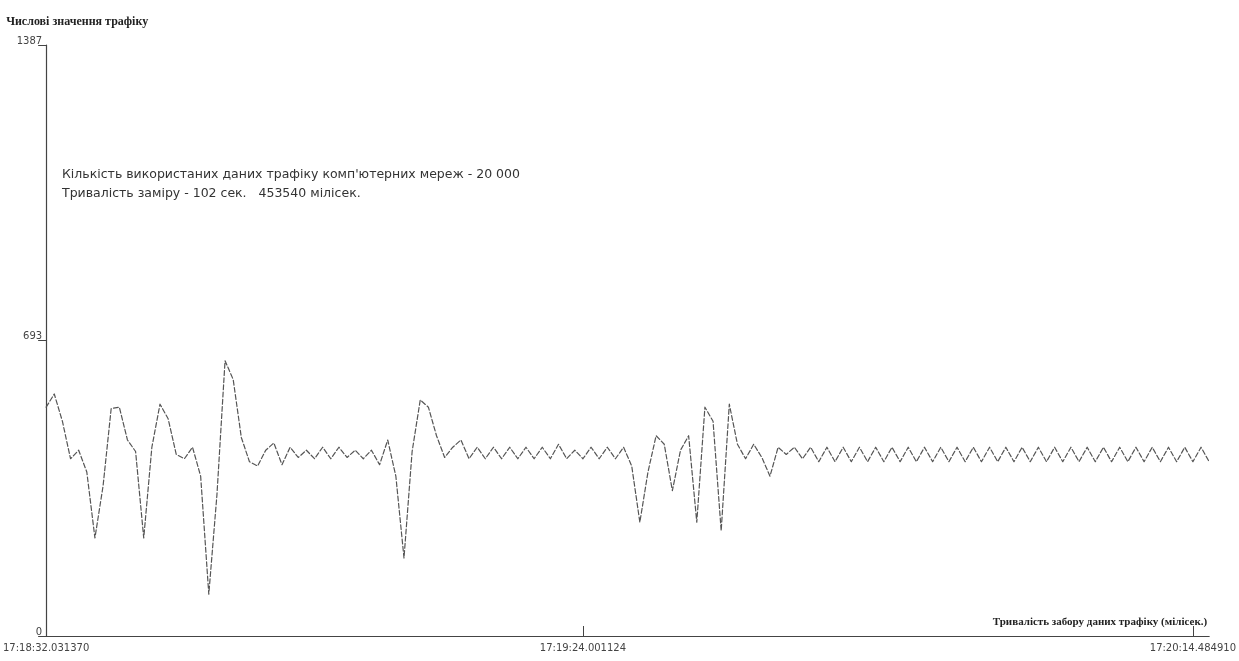 The height and width of the screenshot is (661, 1239). I want to click on x-axis-title: Тривалість забору даних трафіку (мілісек.), so click(1100, 621).